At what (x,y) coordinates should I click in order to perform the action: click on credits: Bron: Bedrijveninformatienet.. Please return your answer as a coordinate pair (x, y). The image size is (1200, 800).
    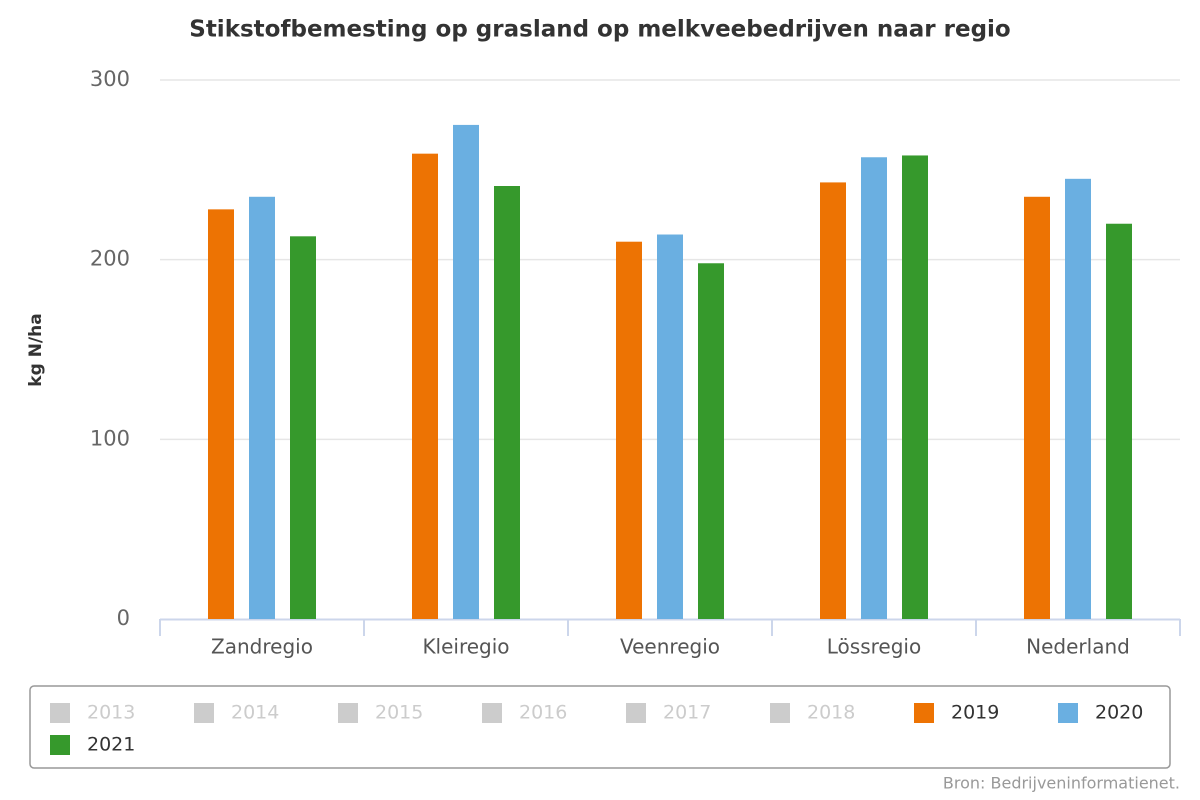
    Looking at the image, I should click on (1061, 783).